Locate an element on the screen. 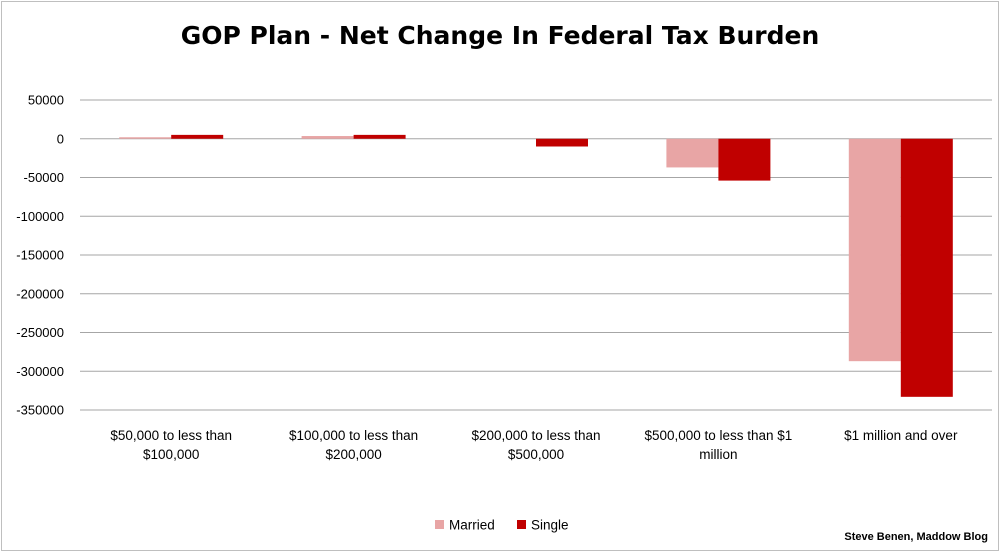  x-category-label-line: $1 million and over is located at coordinates (901, 435).